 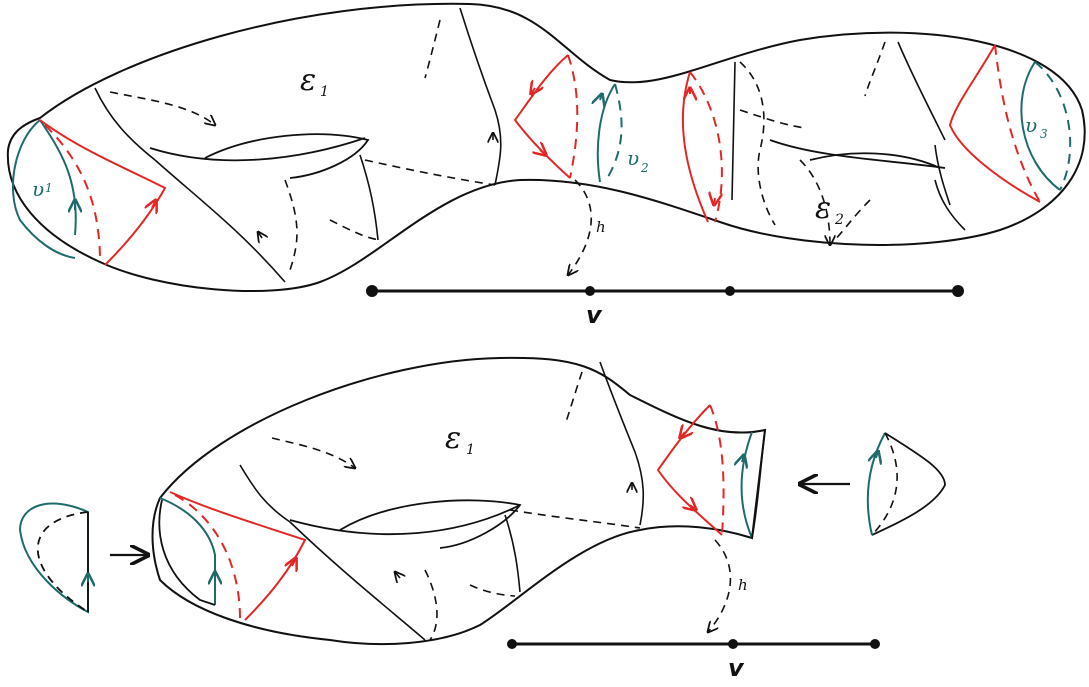 What do you see at coordinates (610, 133) in the screenshot?
I see `top-circle-u2` at bounding box center [610, 133].